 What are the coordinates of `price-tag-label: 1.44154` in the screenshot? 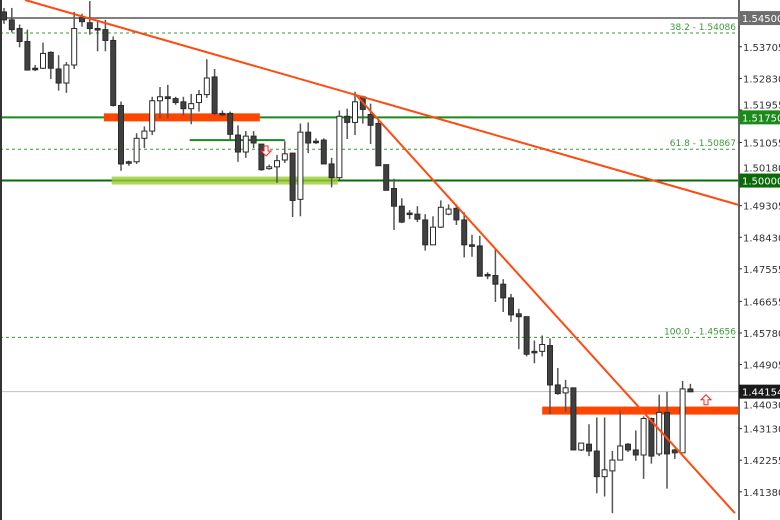 It's located at (761, 393).